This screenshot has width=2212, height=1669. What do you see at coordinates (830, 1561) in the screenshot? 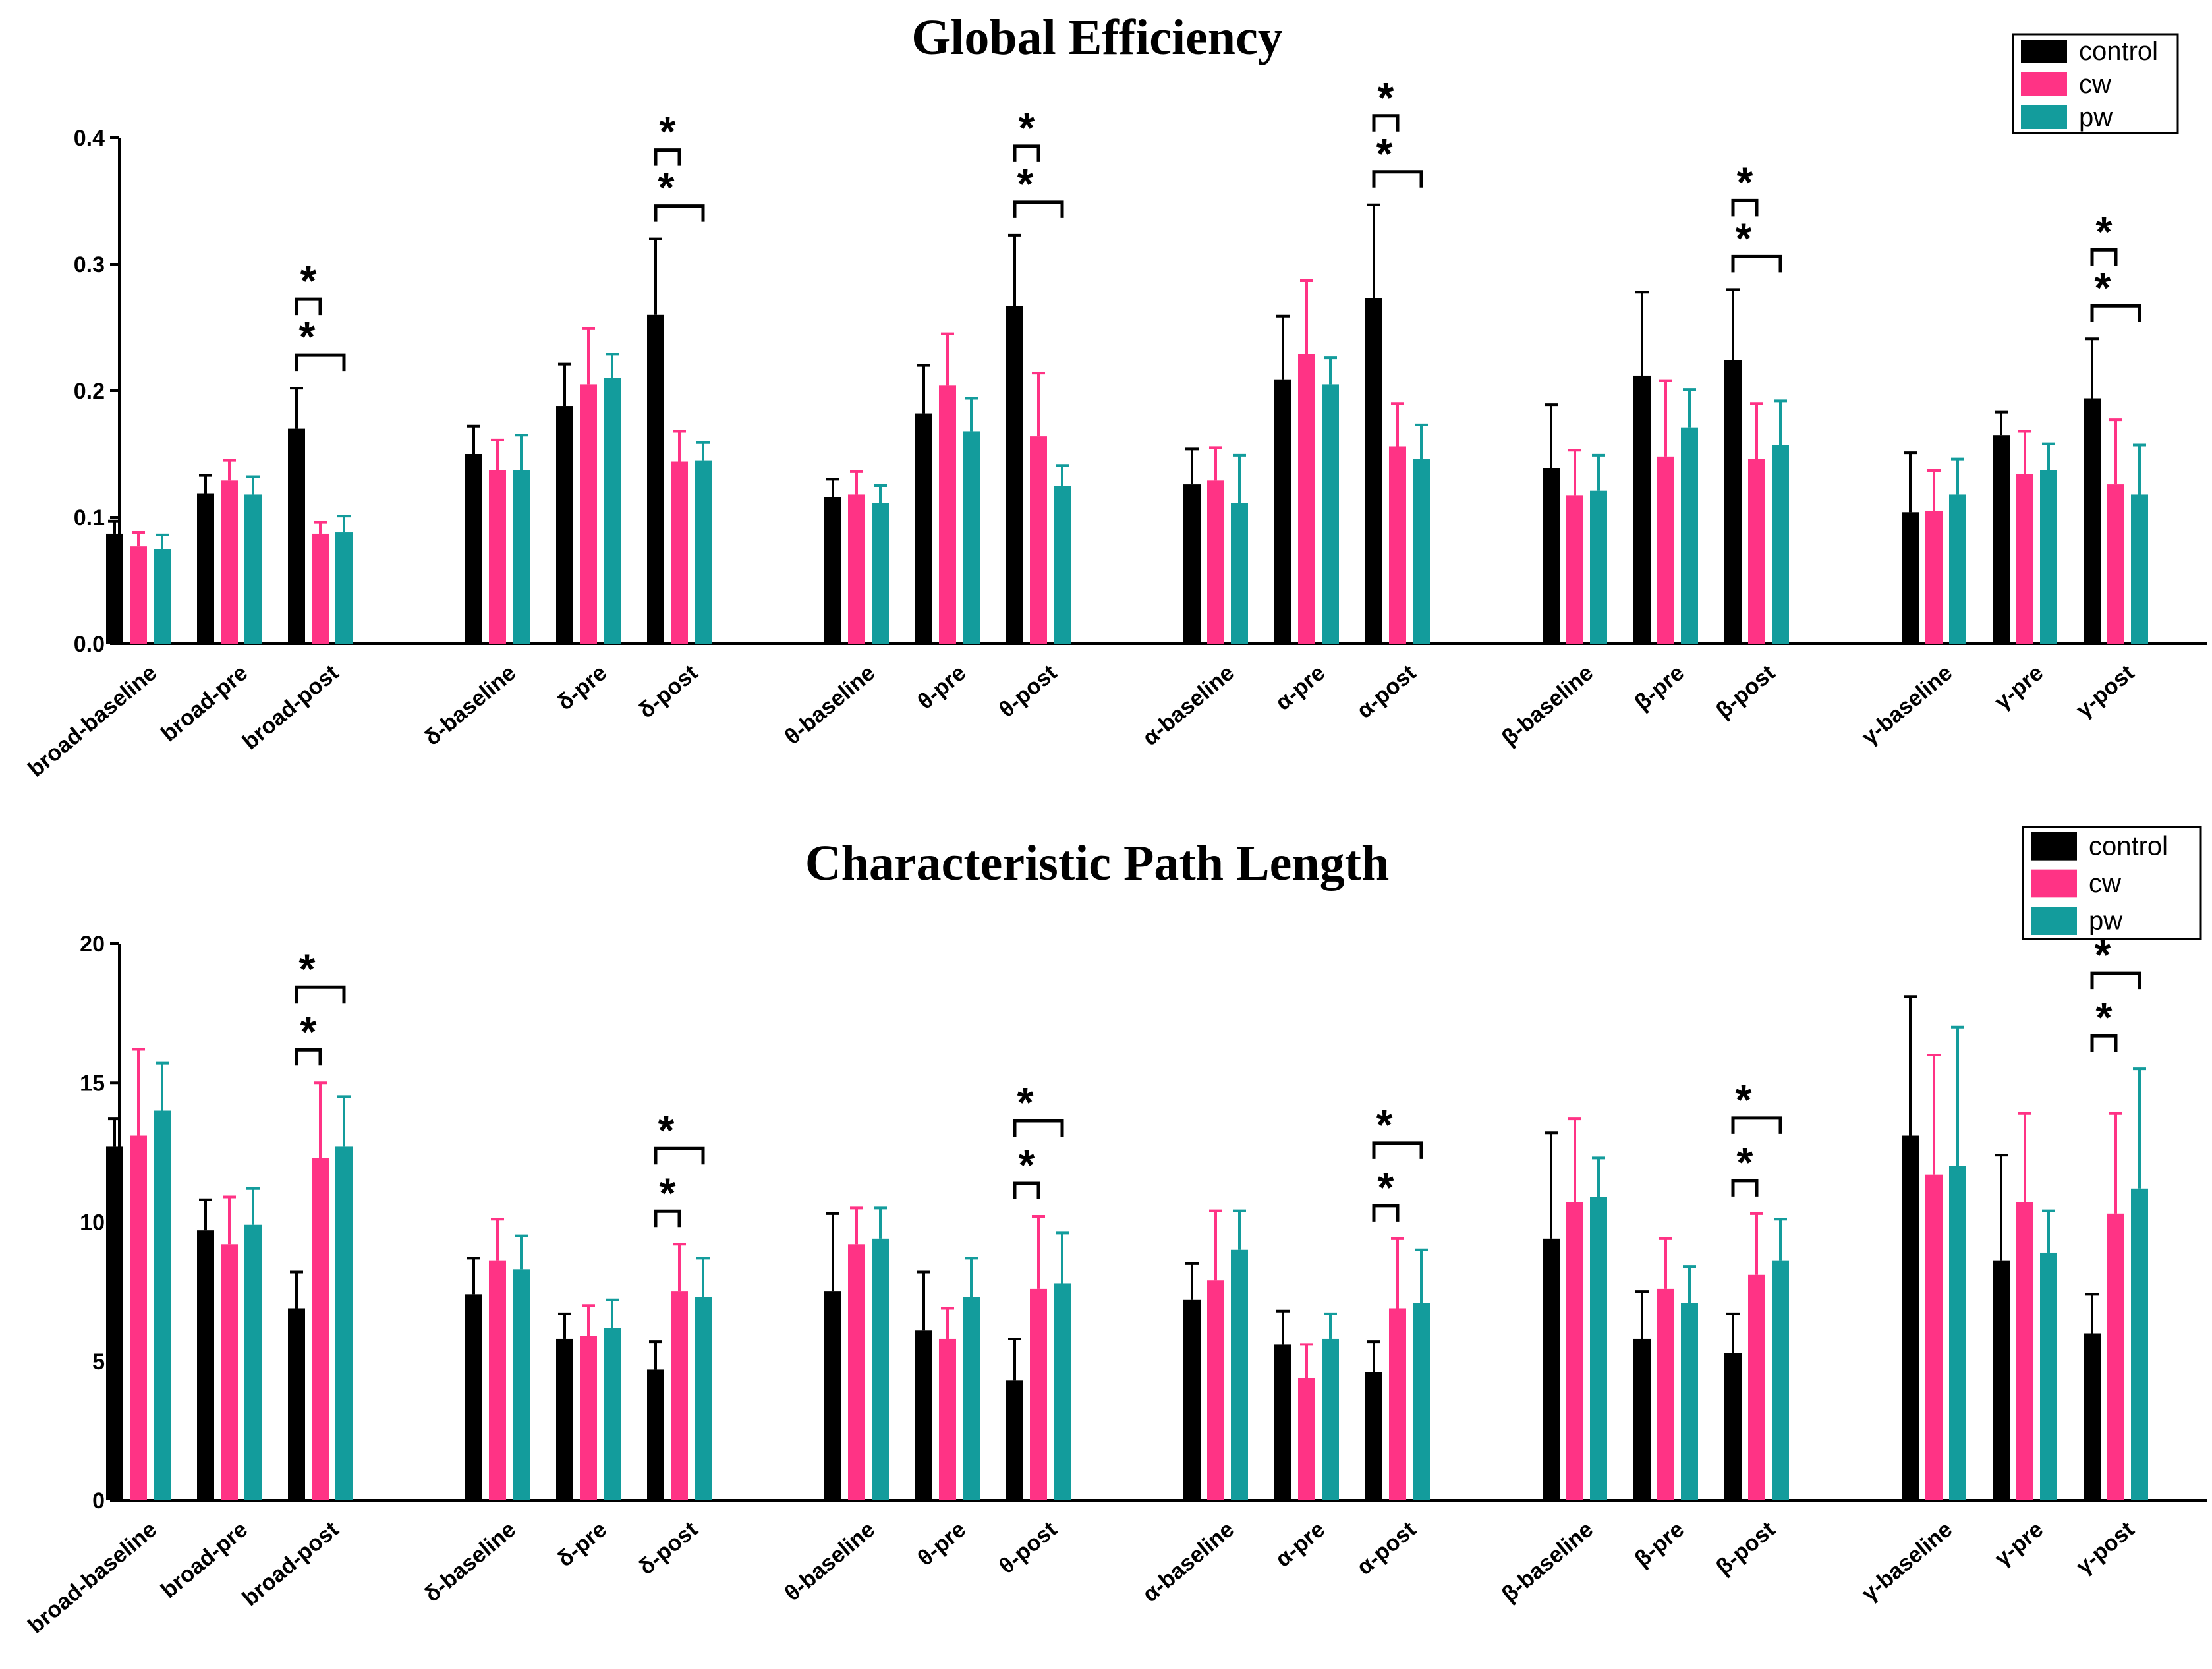
I see `category-label: θ-baseline` at bounding box center [830, 1561].